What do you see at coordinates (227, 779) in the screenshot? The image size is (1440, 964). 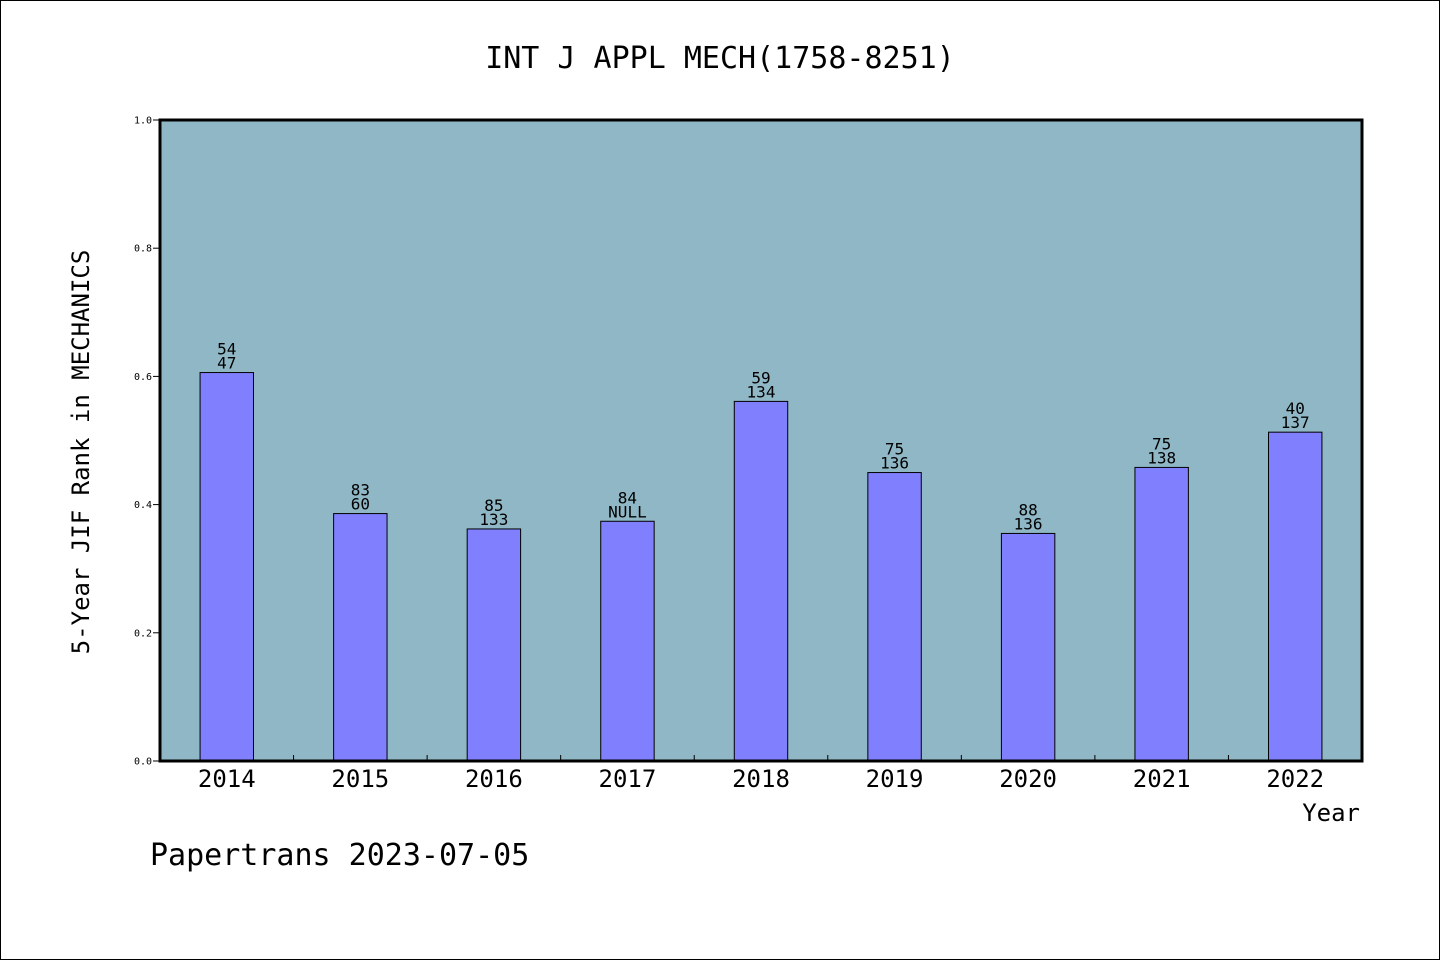 I see `x-tick-label: 2014` at bounding box center [227, 779].